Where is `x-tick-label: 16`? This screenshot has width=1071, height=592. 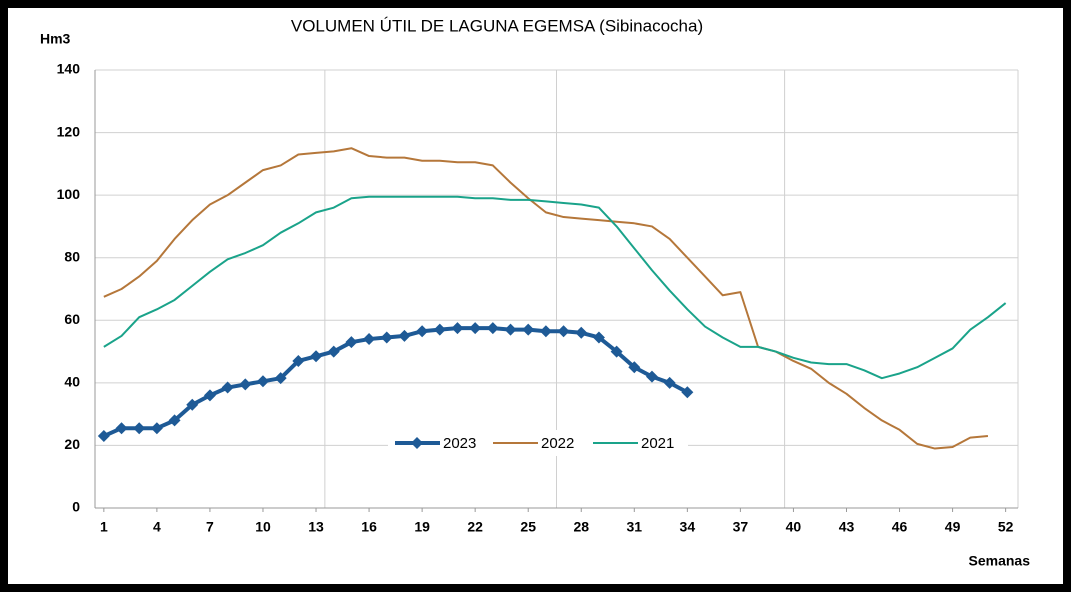
x-tick-label: 16 is located at coordinates (369, 527).